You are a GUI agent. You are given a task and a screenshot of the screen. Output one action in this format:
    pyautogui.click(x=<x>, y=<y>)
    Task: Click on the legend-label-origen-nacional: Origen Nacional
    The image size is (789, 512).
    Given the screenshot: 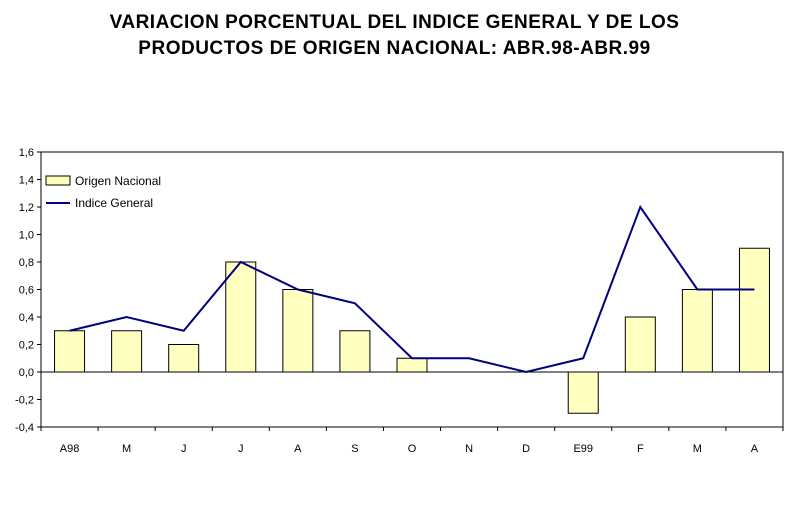 What is the action you would take?
    pyautogui.click(x=118, y=181)
    